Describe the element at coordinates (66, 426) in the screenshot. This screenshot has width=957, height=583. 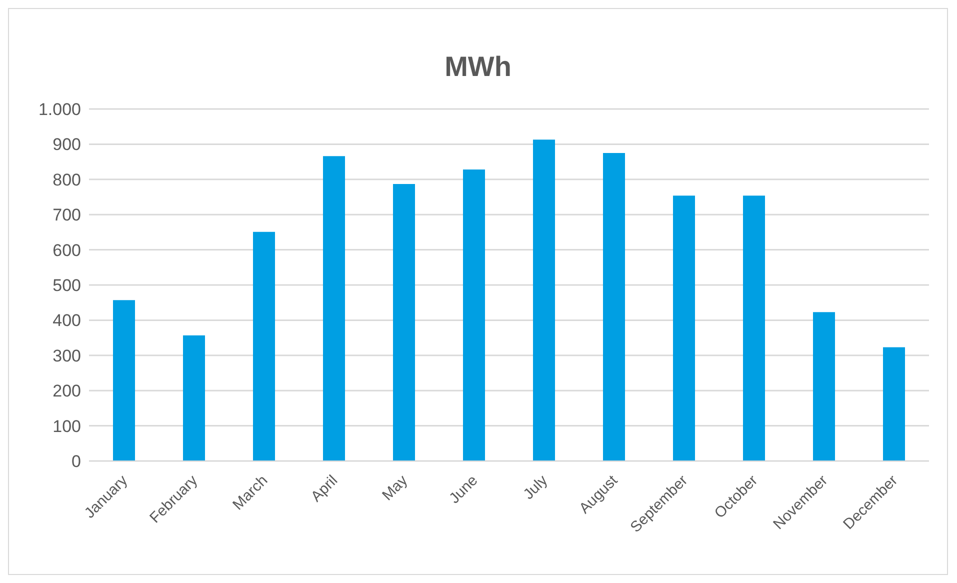
I see `y-tick-label: 100` at that location.